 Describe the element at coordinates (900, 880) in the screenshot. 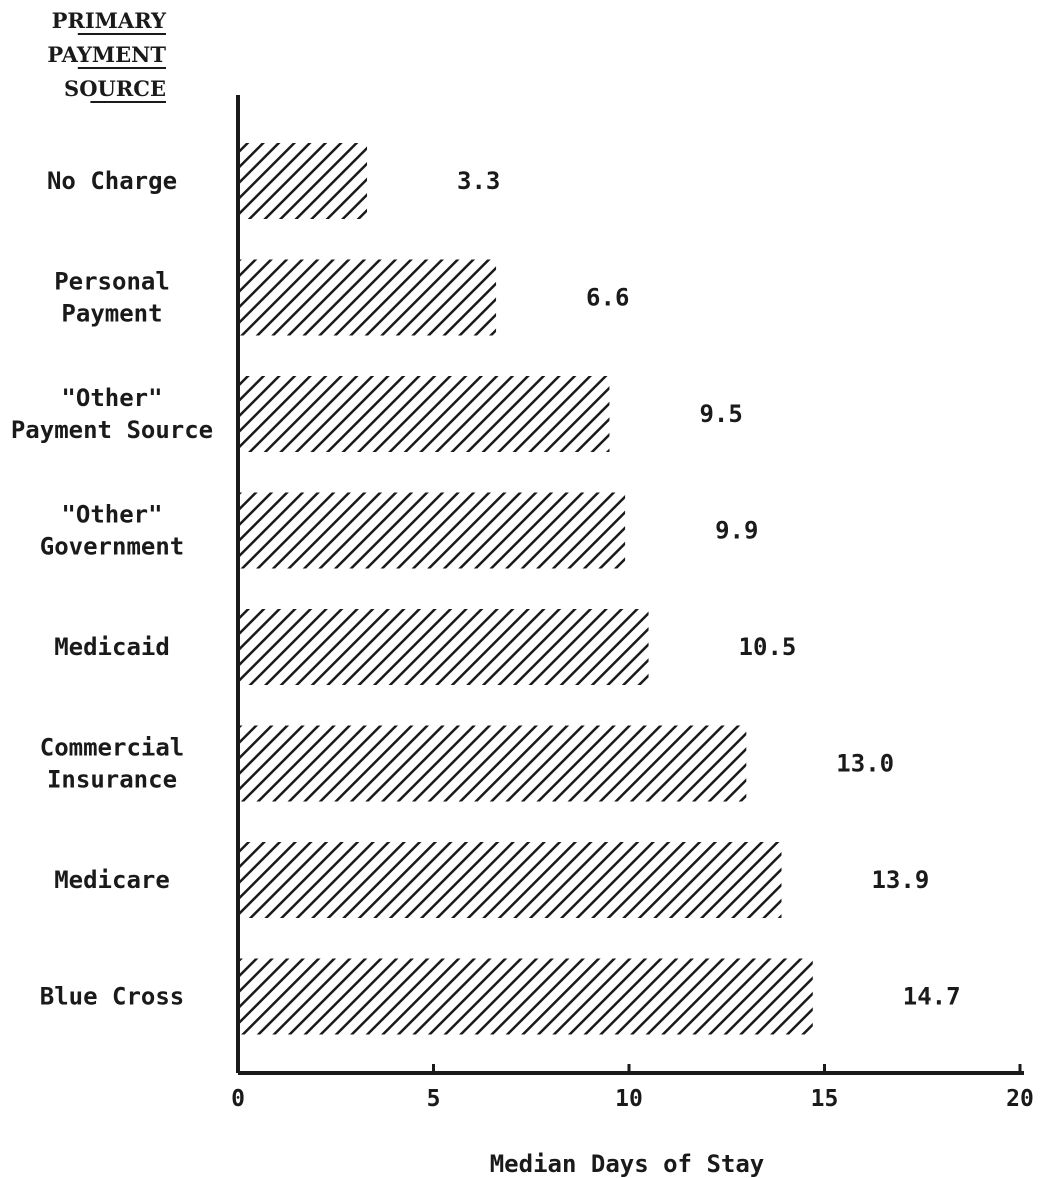

I see `data-label: 13.9` at that location.